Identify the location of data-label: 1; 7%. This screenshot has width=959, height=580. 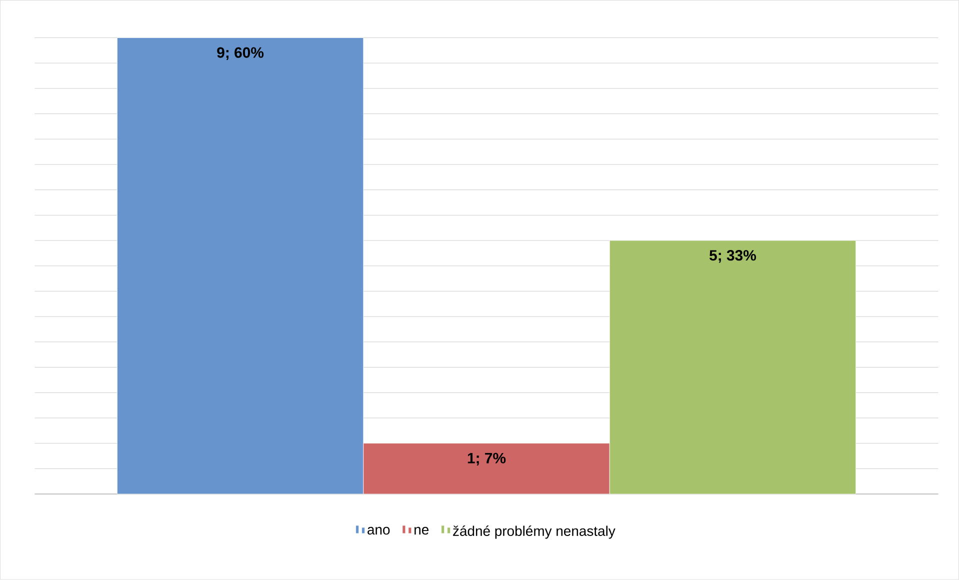
(487, 459).